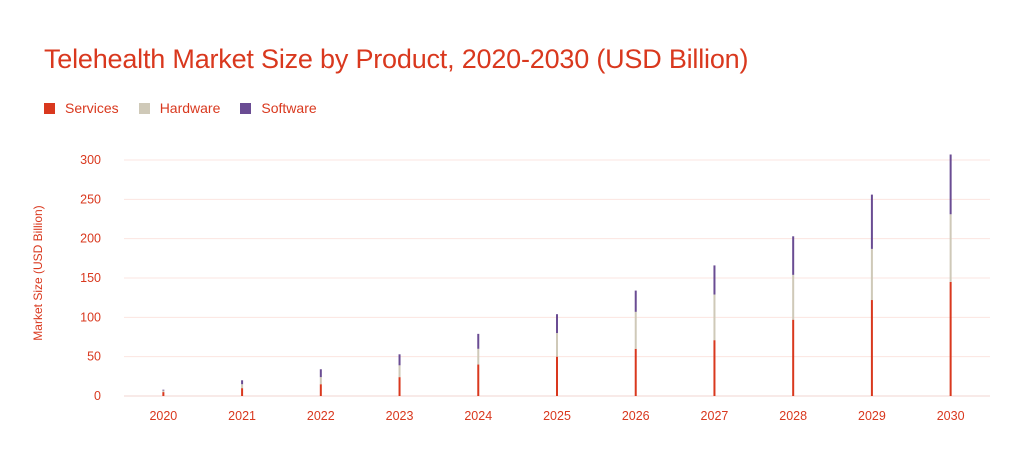 Image resolution: width=1024 pixels, height=476 pixels. What do you see at coordinates (714, 368) in the screenshot?
I see `bar-services-2027` at bounding box center [714, 368].